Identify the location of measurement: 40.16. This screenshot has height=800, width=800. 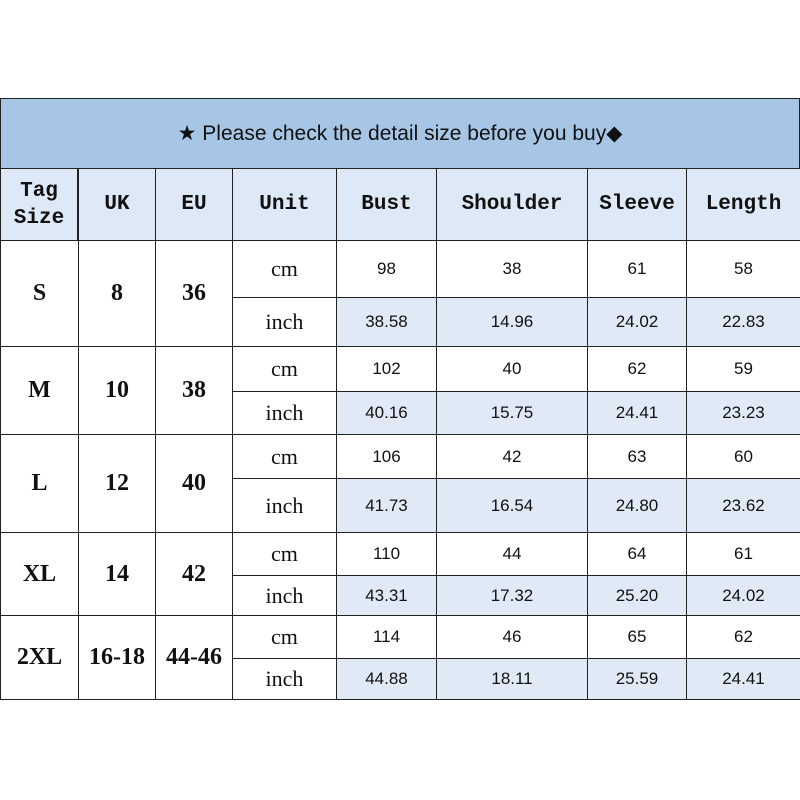
(386, 413).